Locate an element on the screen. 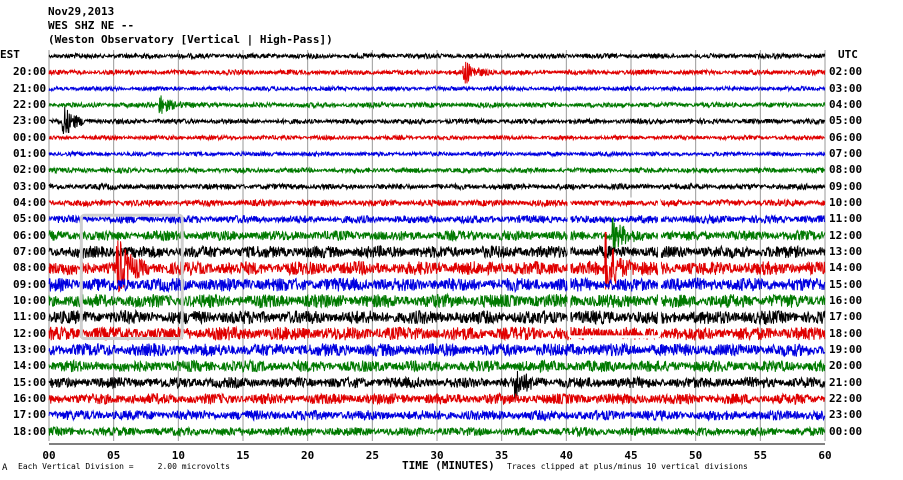 The width and height of the screenshot is (903, 480). scale-note: Each Vertical Division = 2.00 microvolts is located at coordinates (124, 466).